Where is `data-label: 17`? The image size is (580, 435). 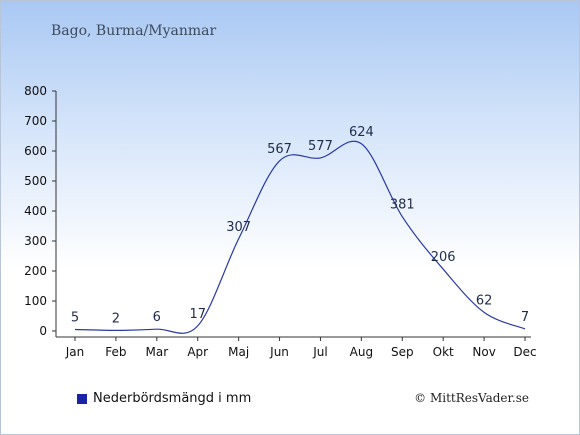 data-label: 17 is located at coordinates (197, 314).